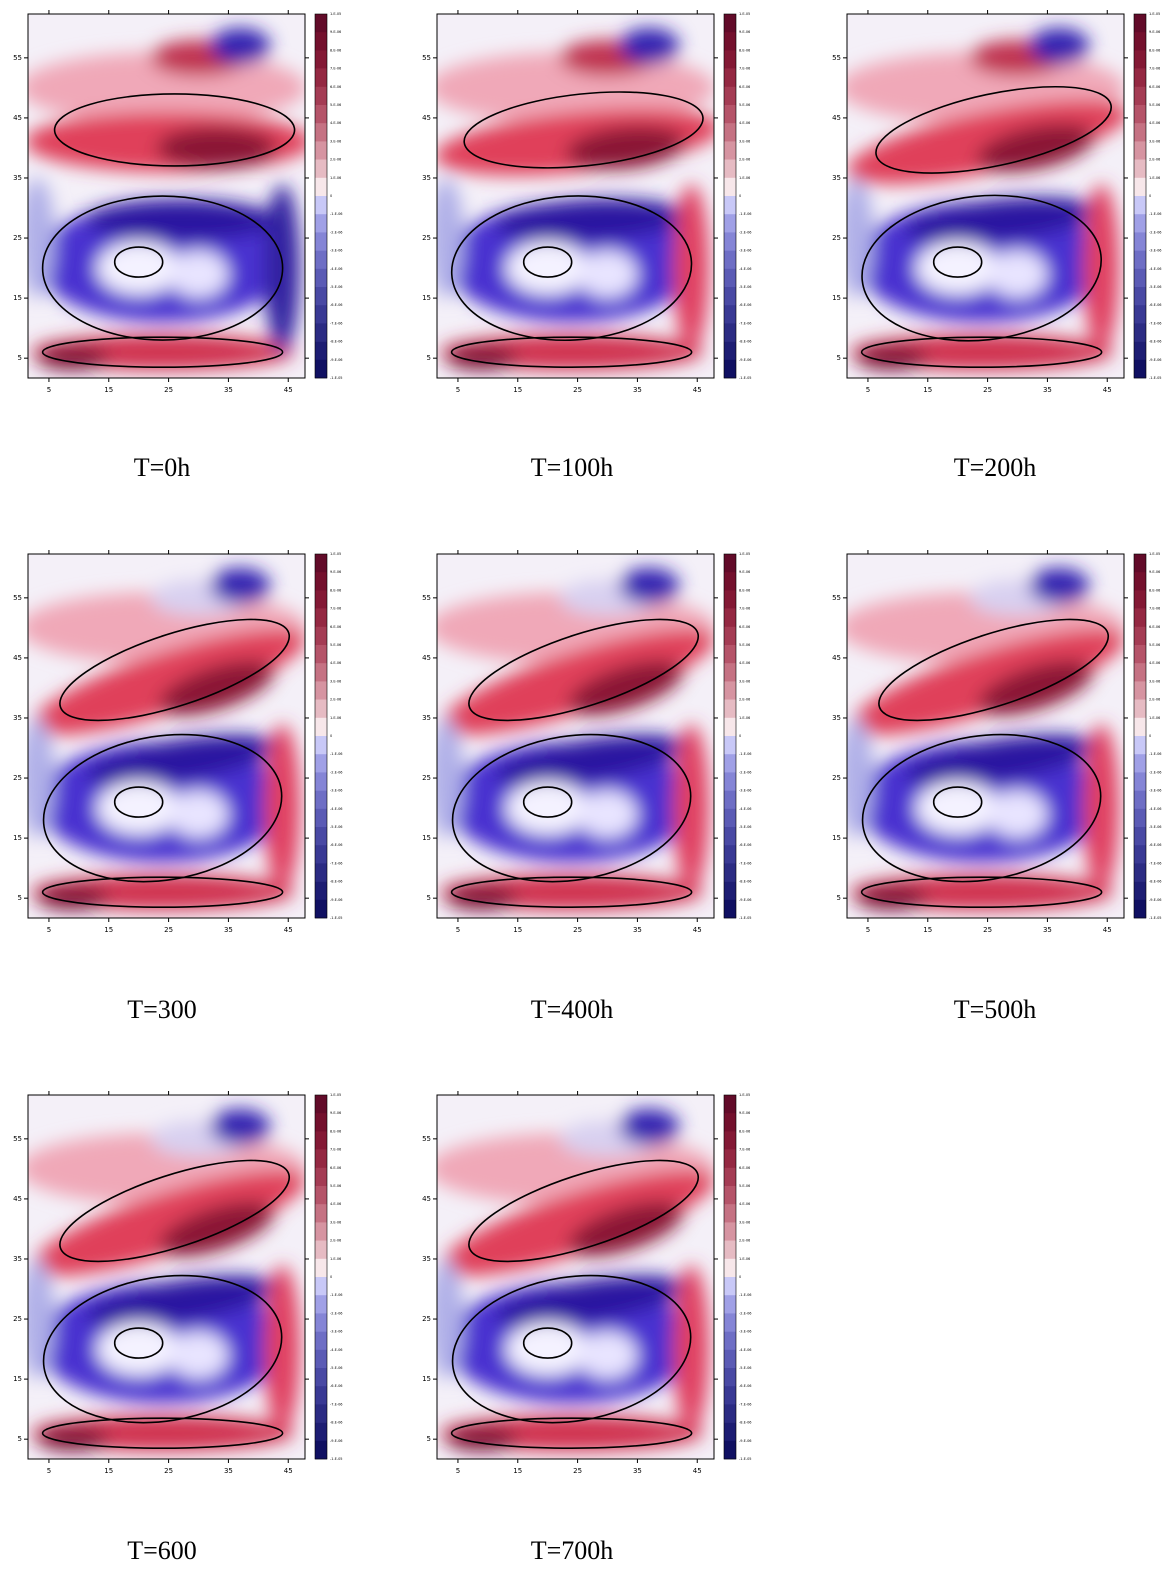 This screenshot has width=1167, height=1570. I want to click on x-tick-label: 15, so click(517, 390).